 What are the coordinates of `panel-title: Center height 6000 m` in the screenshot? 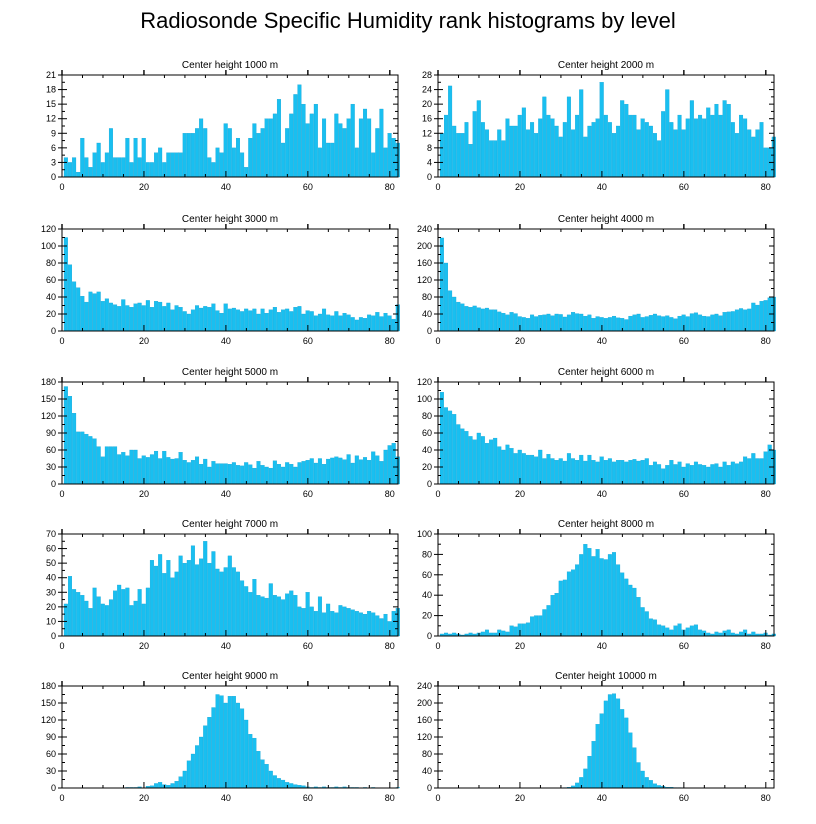 It's located at (606, 372).